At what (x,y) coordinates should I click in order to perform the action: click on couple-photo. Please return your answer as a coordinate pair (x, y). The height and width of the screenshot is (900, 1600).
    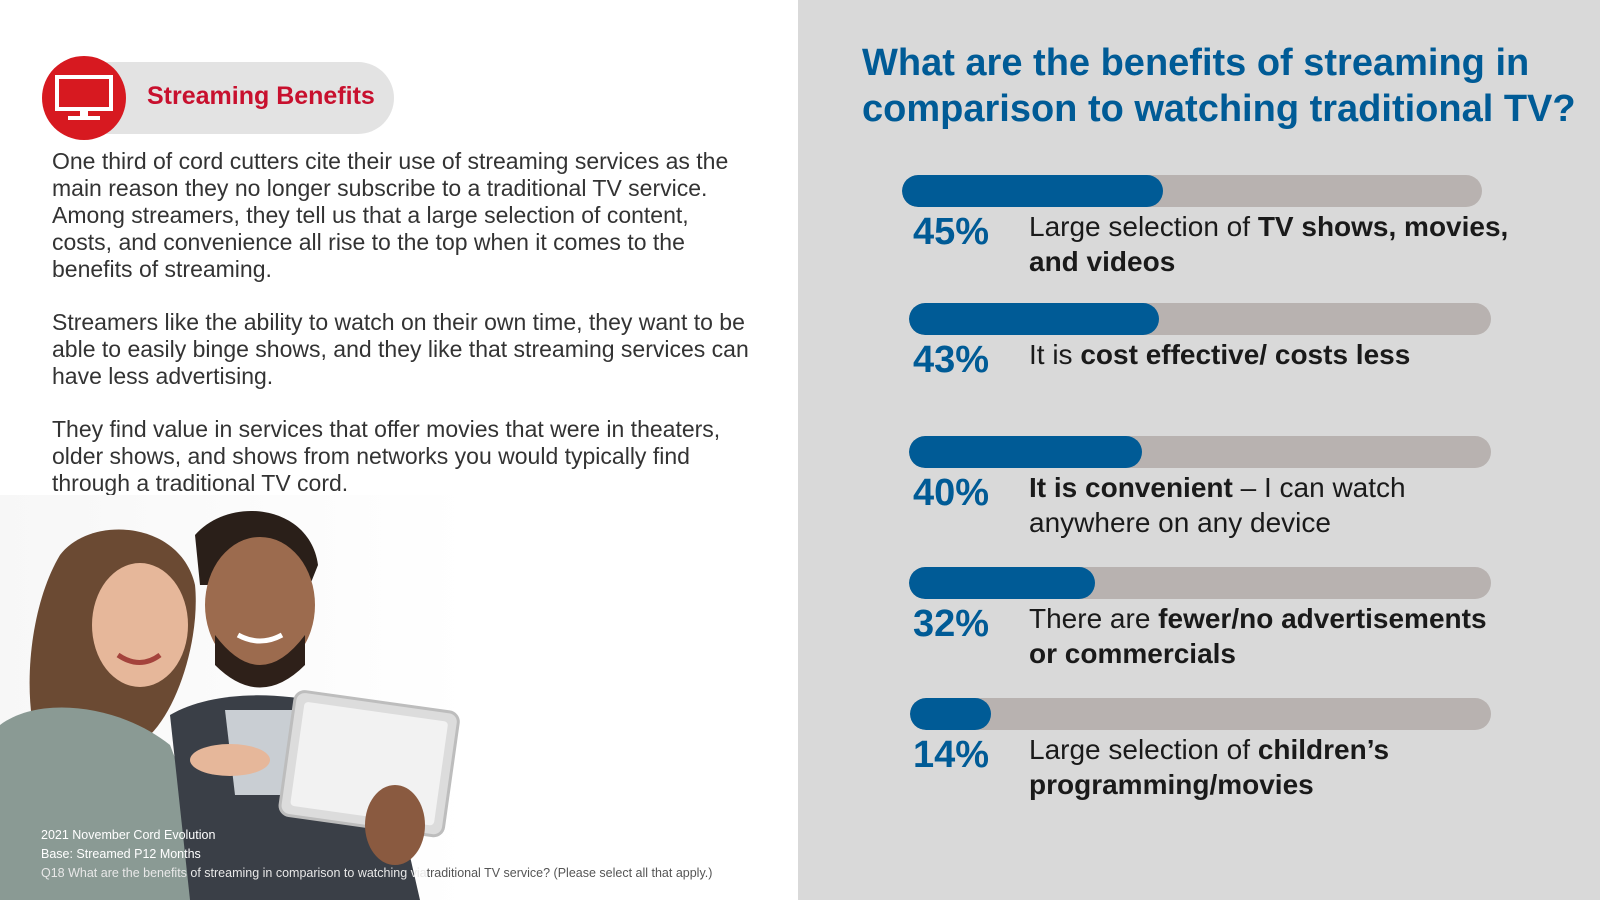
    Looking at the image, I should click on (235, 697).